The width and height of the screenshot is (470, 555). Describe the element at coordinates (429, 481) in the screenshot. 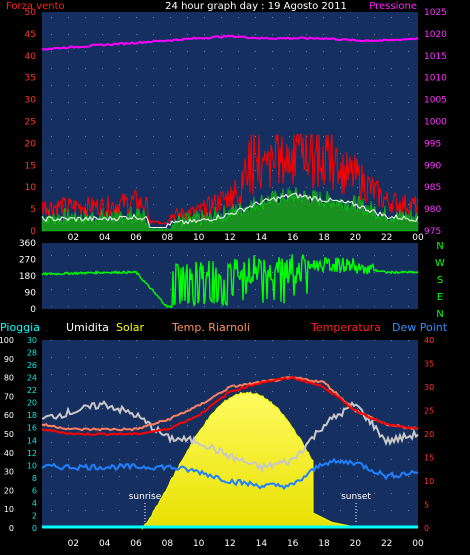

I see `temperature-tick-label: 10` at that location.